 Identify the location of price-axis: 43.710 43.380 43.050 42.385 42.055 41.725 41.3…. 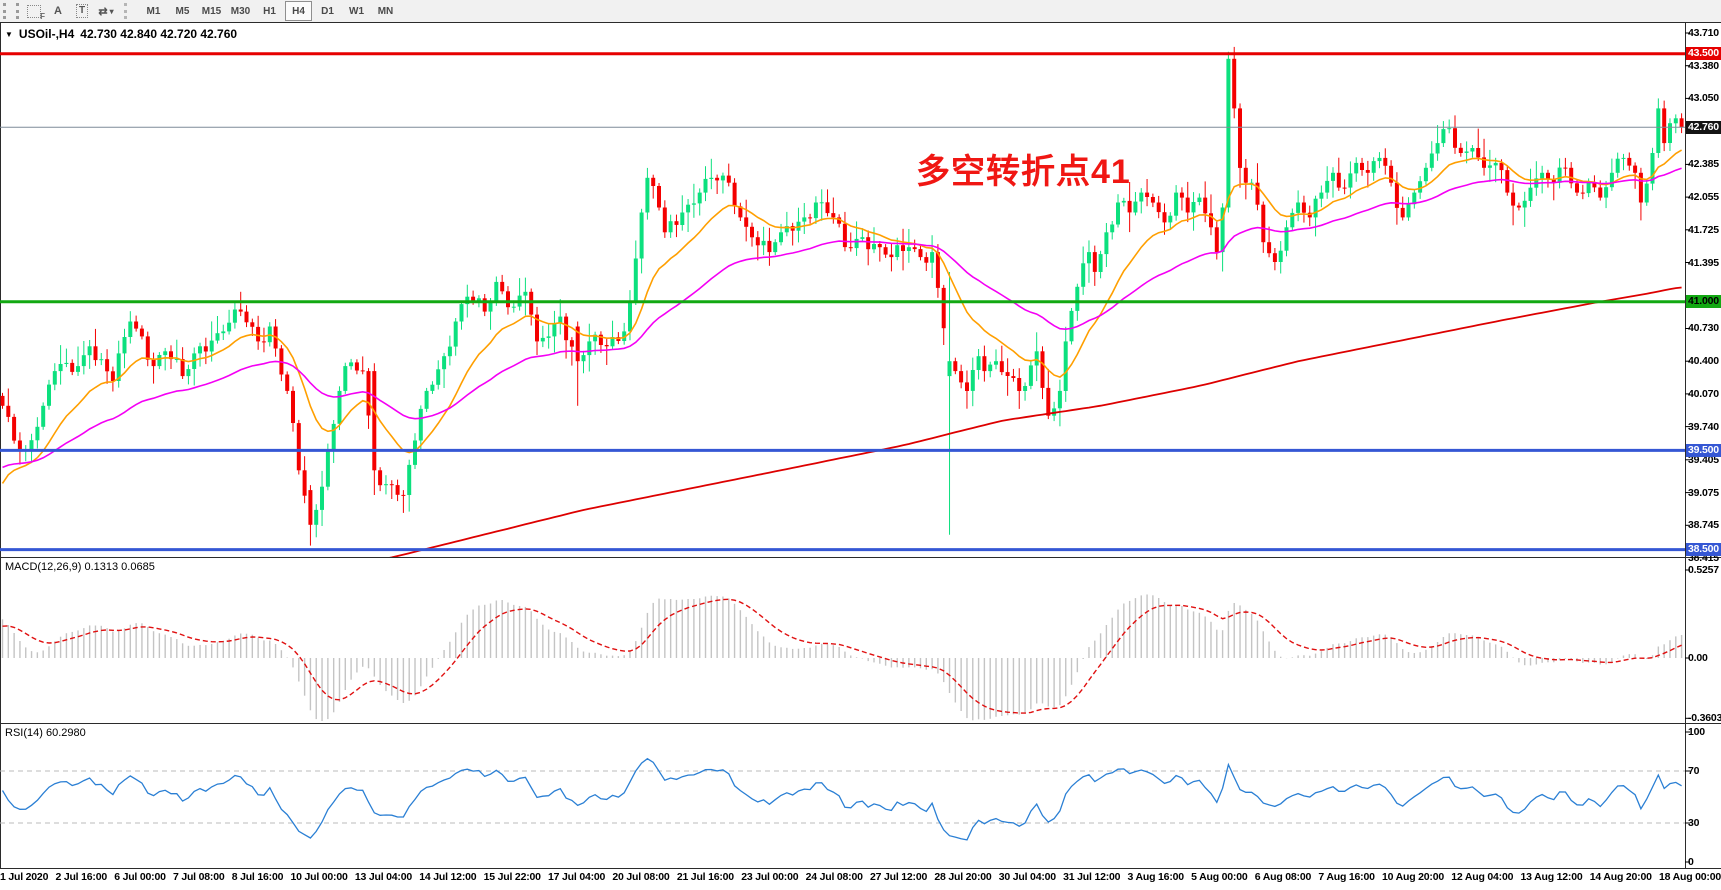
(1703, 445).